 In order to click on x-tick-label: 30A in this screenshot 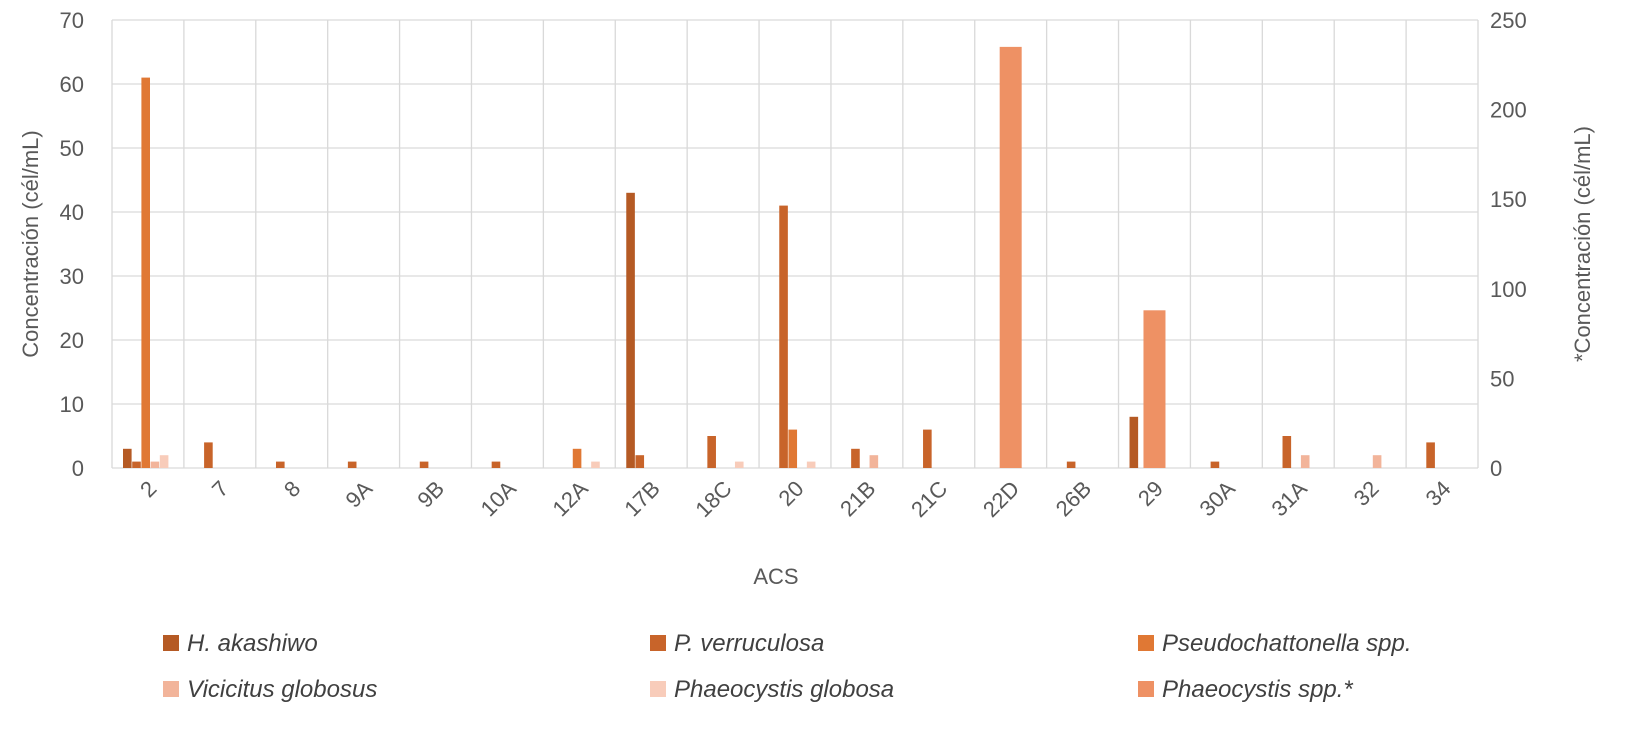, I will do `click(1218, 499)`.